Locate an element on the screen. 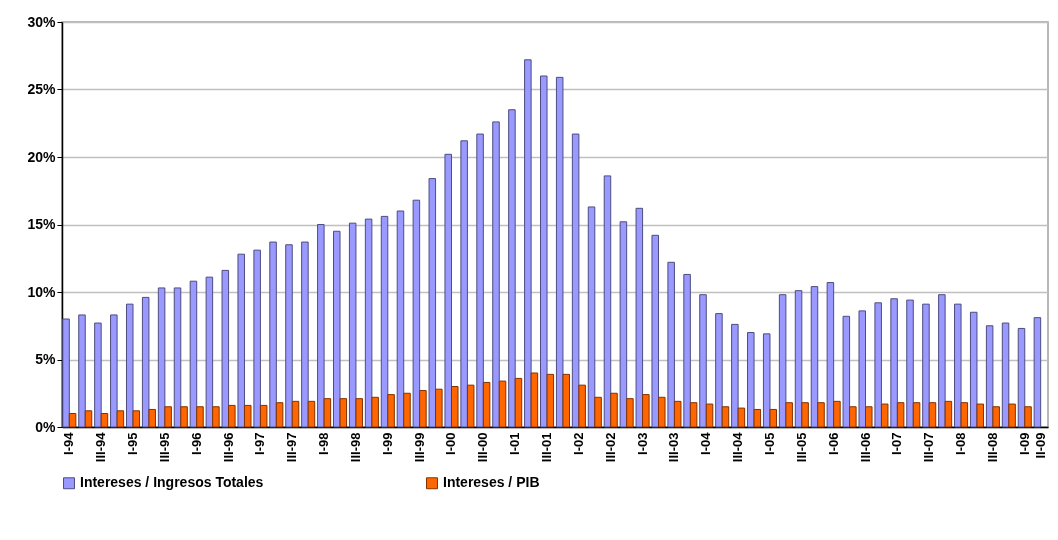  x-tick-label: I-01 is located at coordinates (515, 443).